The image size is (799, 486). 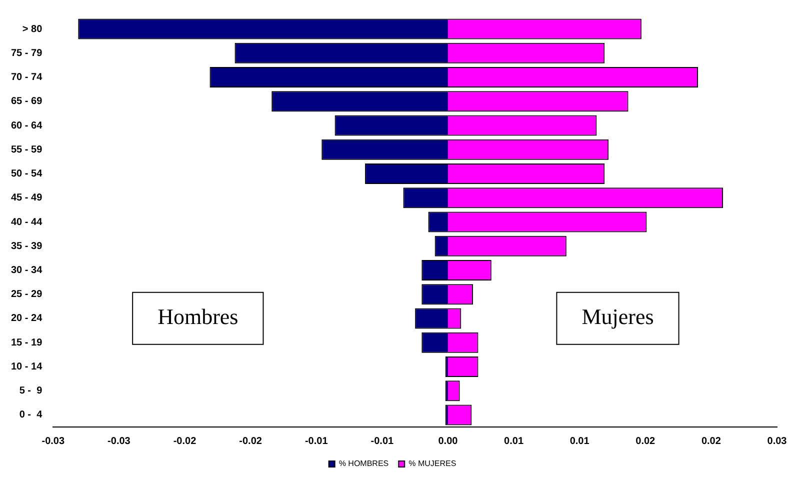 What do you see at coordinates (432, 463) in the screenshot?
I see `legend-label: % MUJERES` at bounding box center [432, 463].